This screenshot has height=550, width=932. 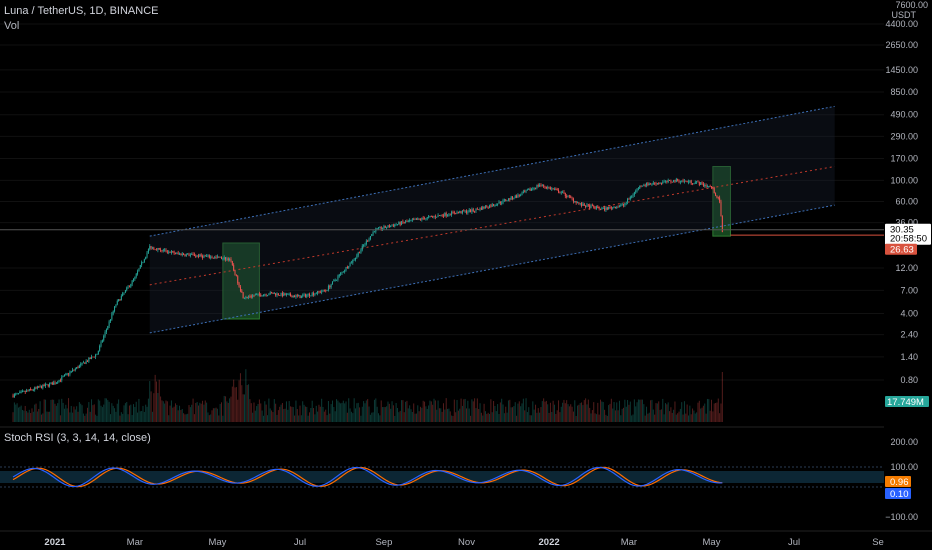 What do you see at coordinates (901, 249) in the screenshot?
I see `alt-price-tag` at bounding box center [901, 249].